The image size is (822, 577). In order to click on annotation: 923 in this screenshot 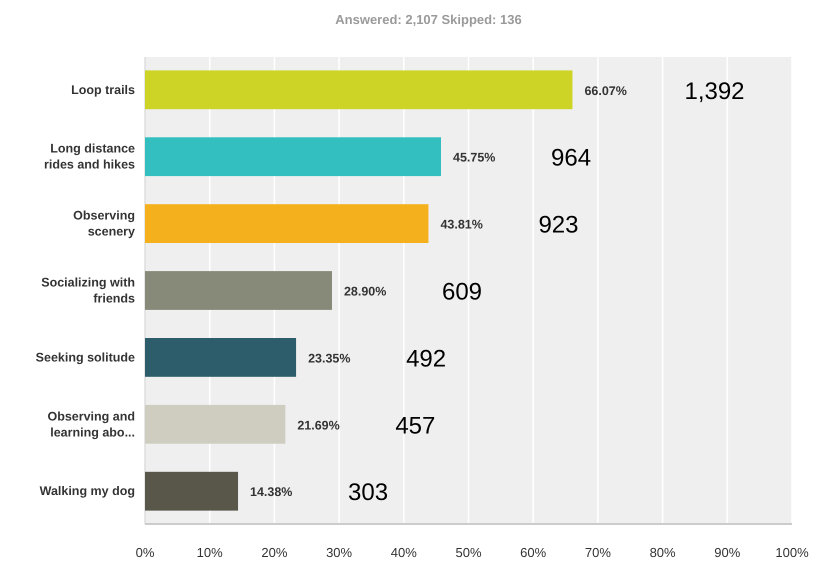, I will do `click(558, 225)`.